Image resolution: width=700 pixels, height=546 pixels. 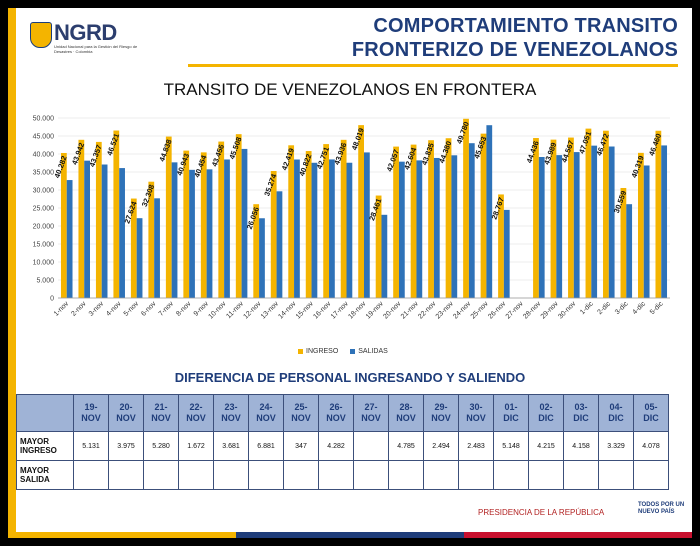 What do you see at coordinates (35, 470) in the screenshot?
I see `row-header-line-1: MAYOR` at bounding box center [35, 470].